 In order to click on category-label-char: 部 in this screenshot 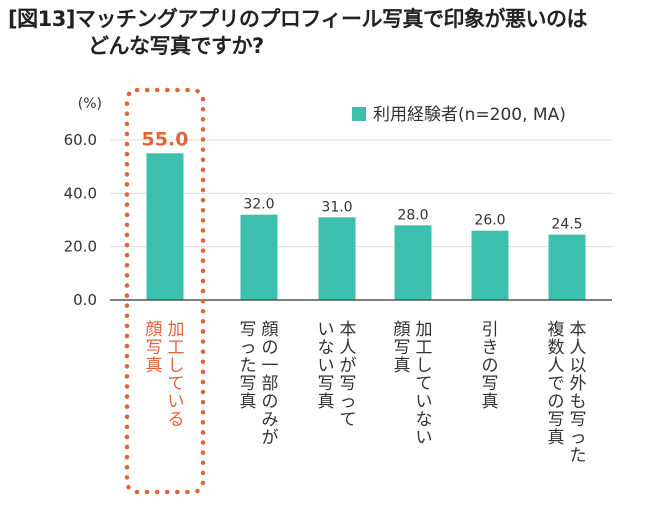, I will do `click(270, 384)`.